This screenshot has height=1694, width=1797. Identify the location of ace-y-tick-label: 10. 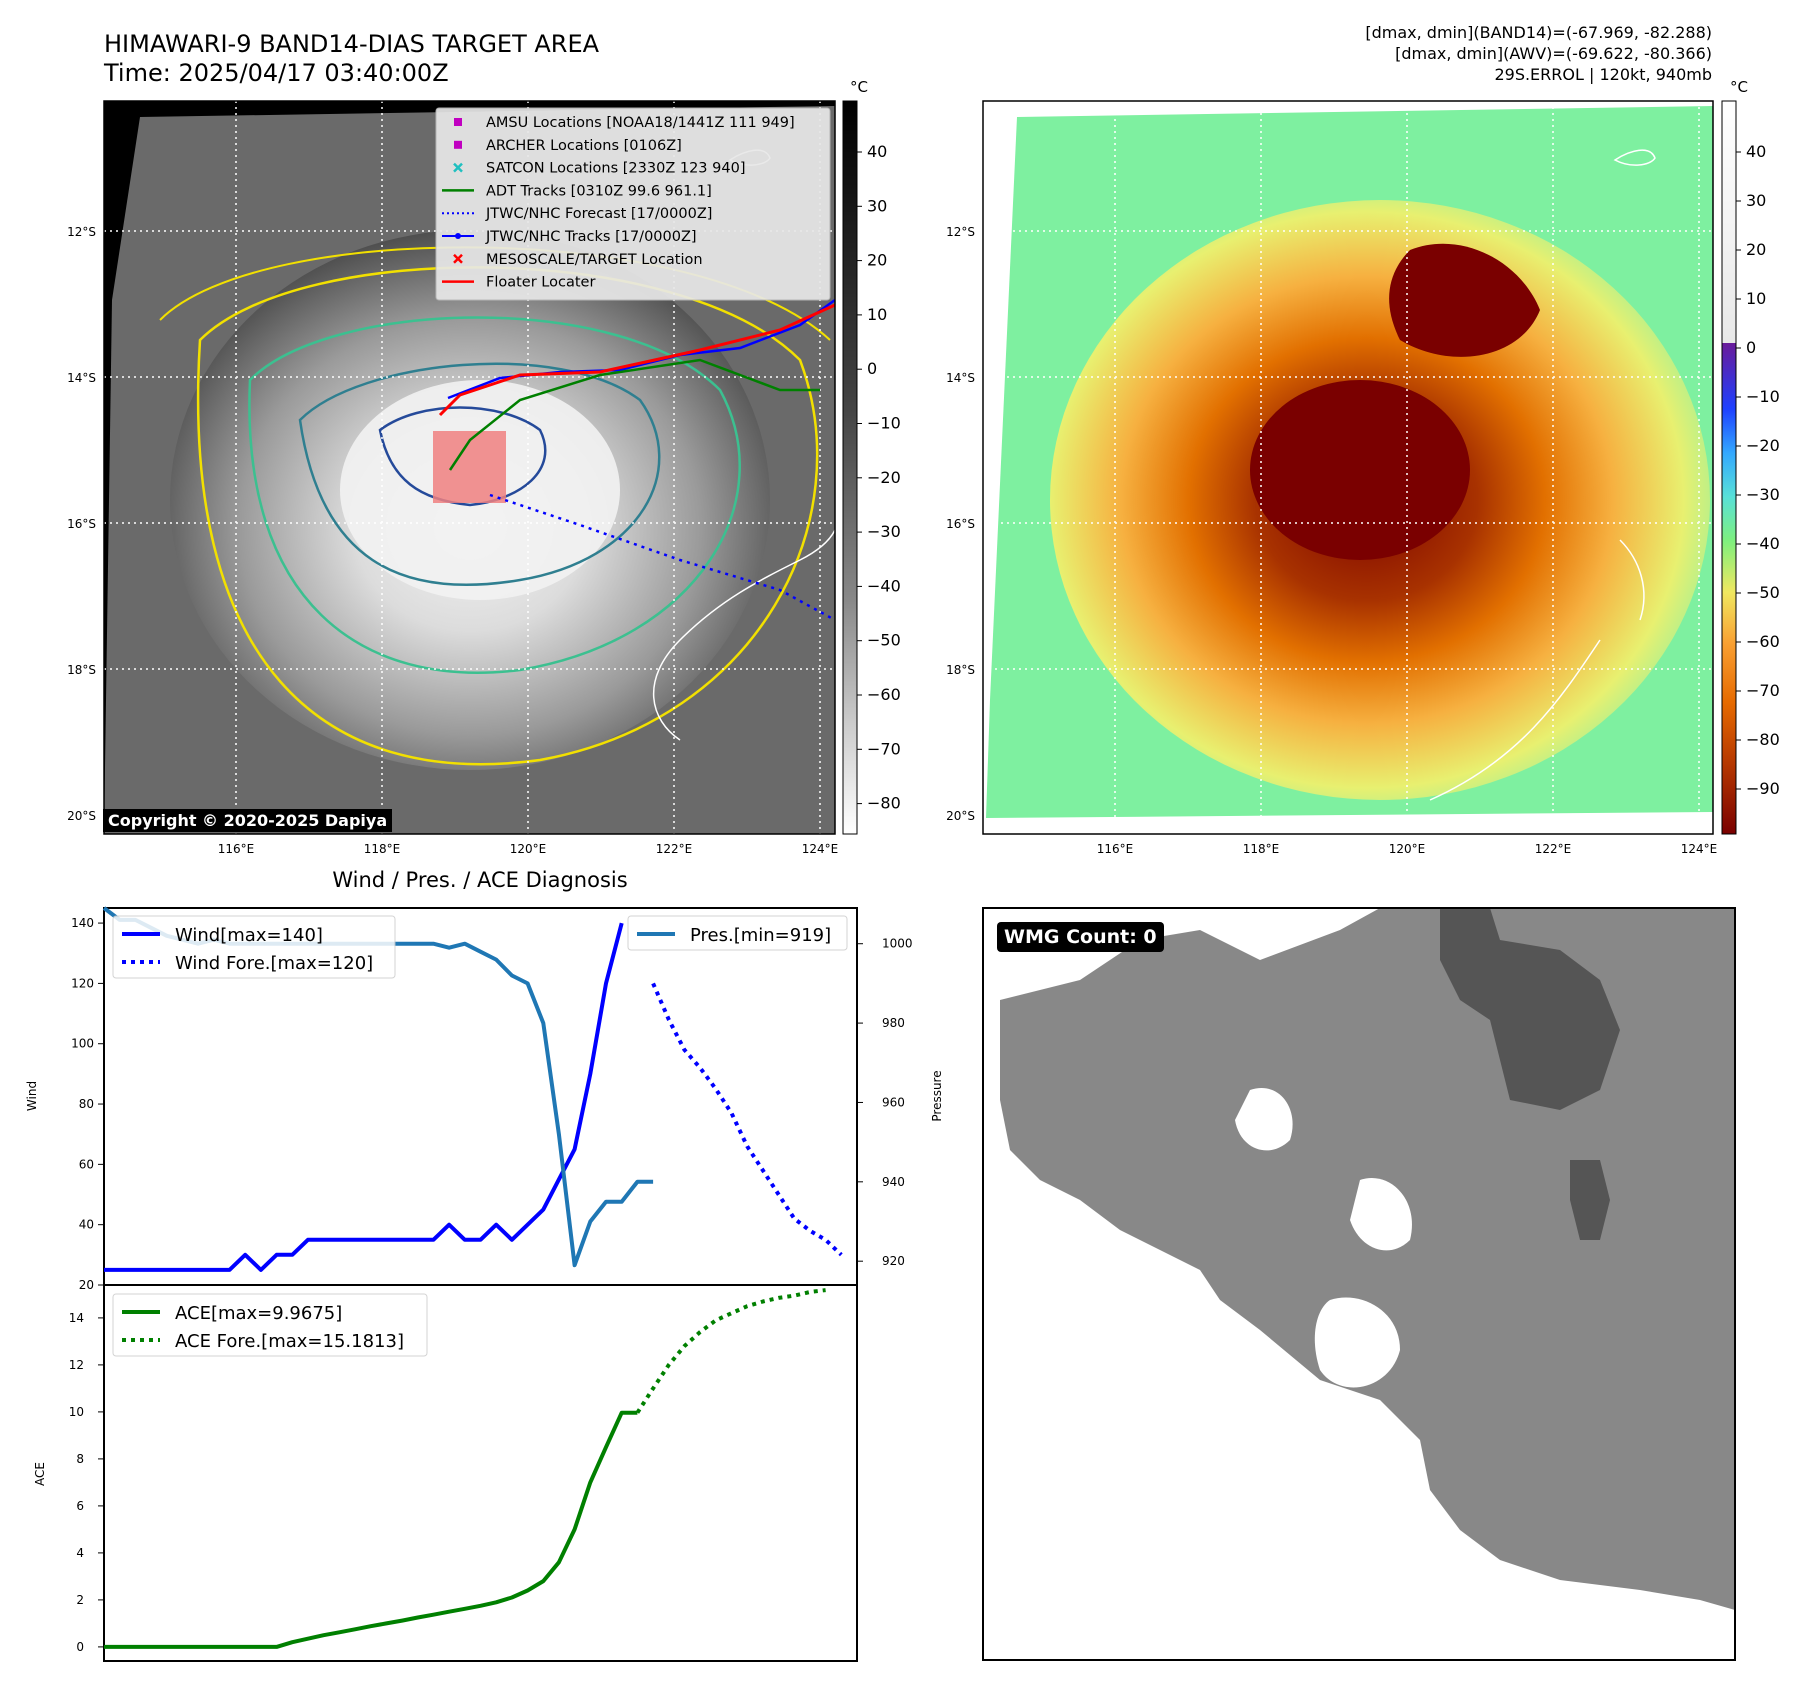
(76, 1412).